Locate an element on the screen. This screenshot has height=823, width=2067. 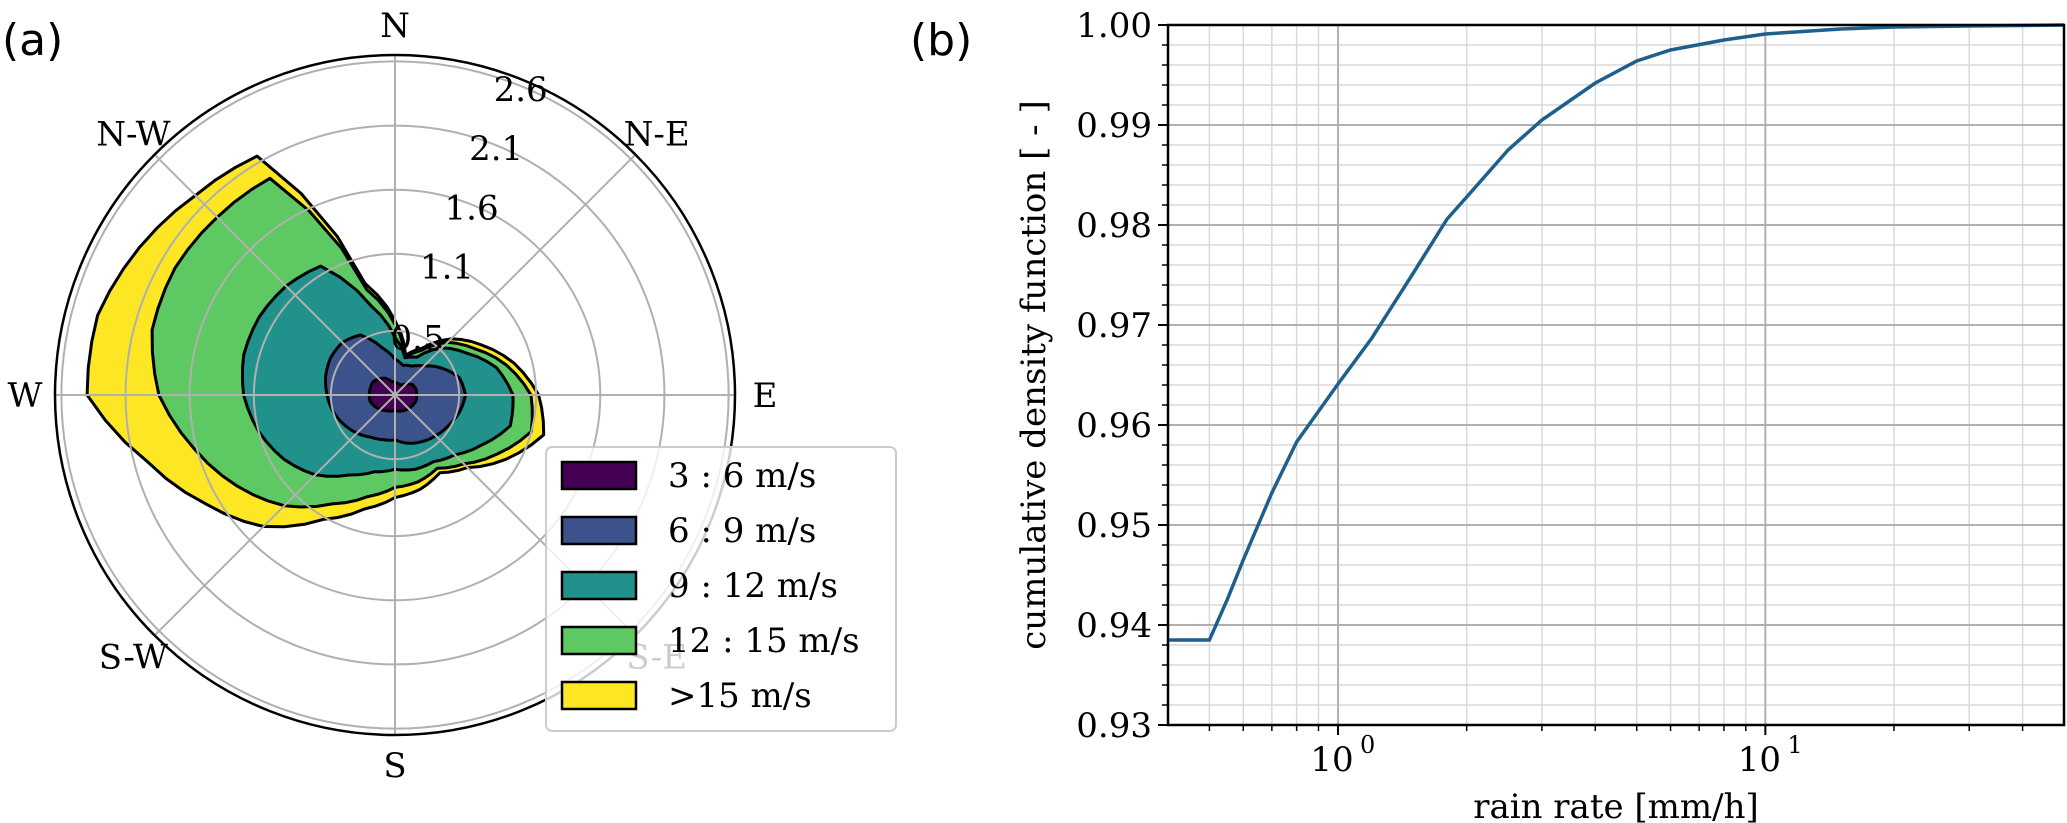
y-tick-label: 0.96 is located at coordinates (1114, 426).